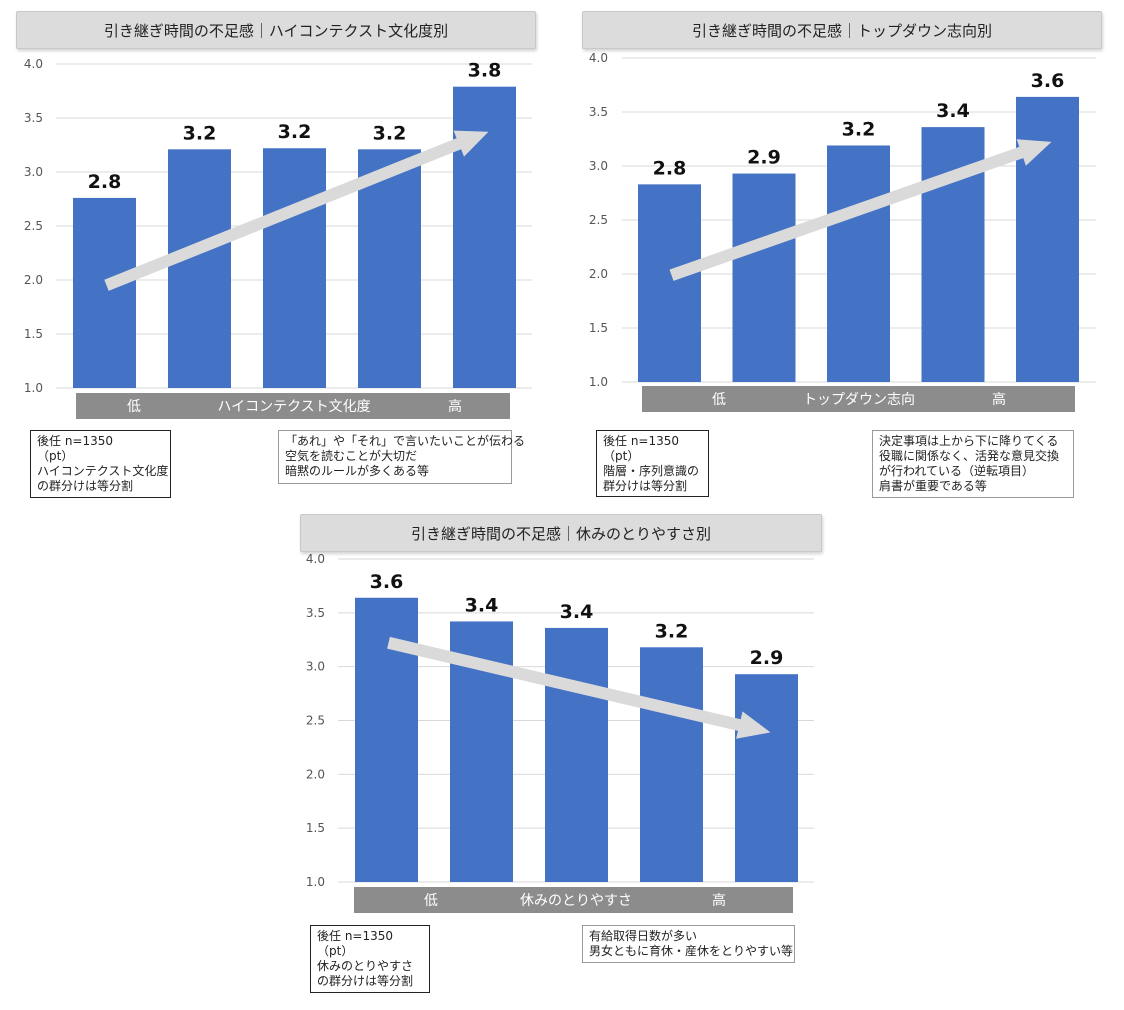 The image size is (1124, 1010). What do you see at coordinates (351, 456) in the screenshot?
I see `note-line: 空気を読むことが大切だ` at bounding box center [351, 456].